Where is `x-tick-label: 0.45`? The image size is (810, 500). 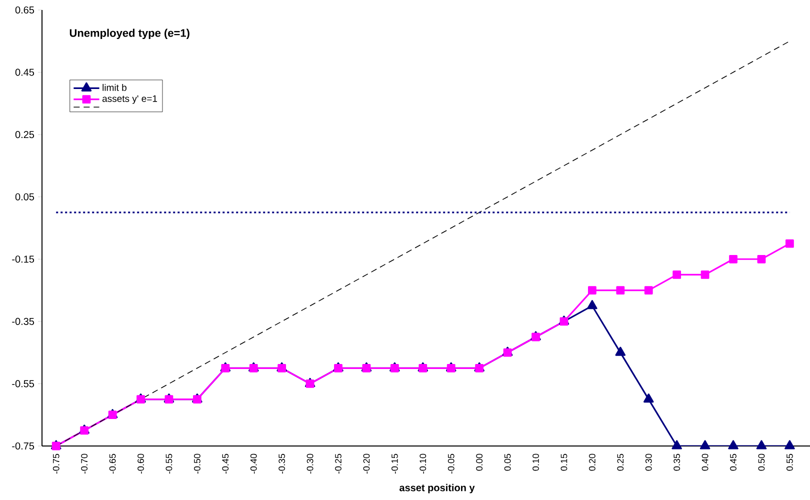
x-tick-label: 0.45 is located at coordinates (733, 462).